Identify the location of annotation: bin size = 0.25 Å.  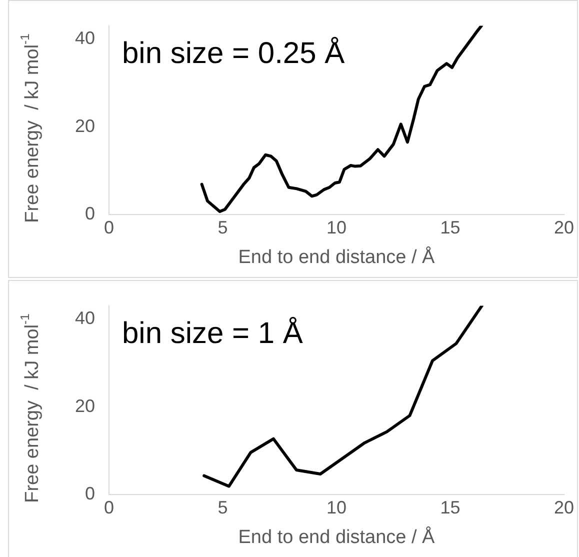
(233, 53).